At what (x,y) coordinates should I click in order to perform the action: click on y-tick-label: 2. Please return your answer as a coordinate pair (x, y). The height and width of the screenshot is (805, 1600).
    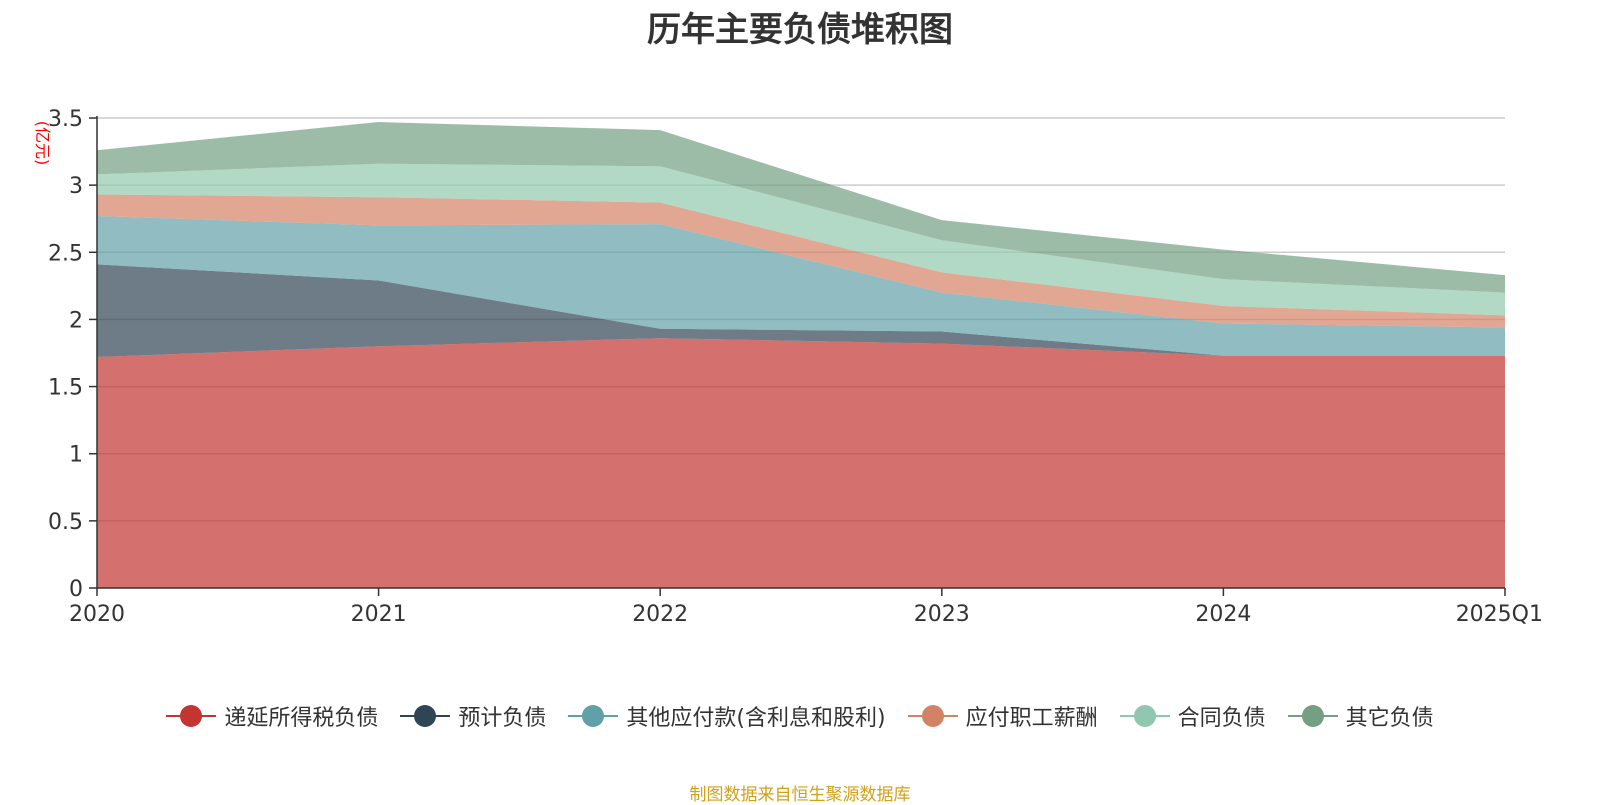
    Looking at the image, I should click on (76, 320).